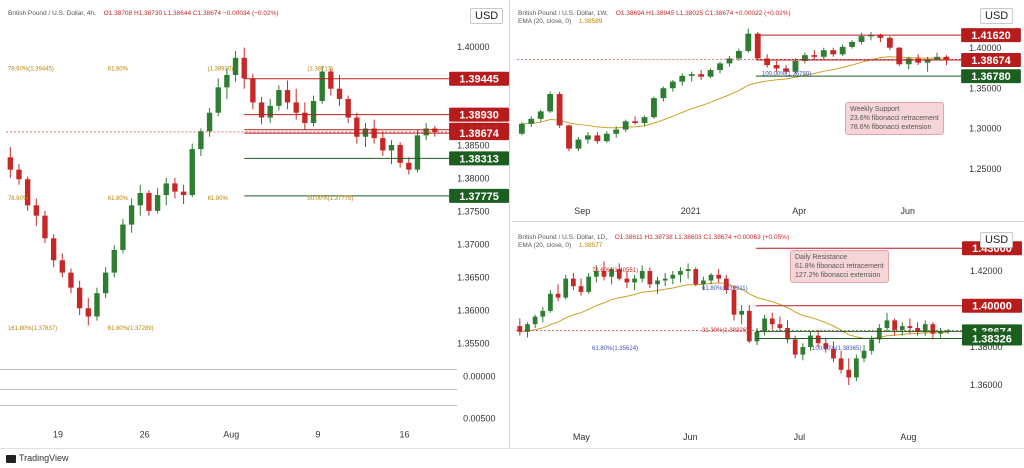  Describe the element at coordinates (404, 435) in the screenshot. I see `time-tick: 16` at that location.